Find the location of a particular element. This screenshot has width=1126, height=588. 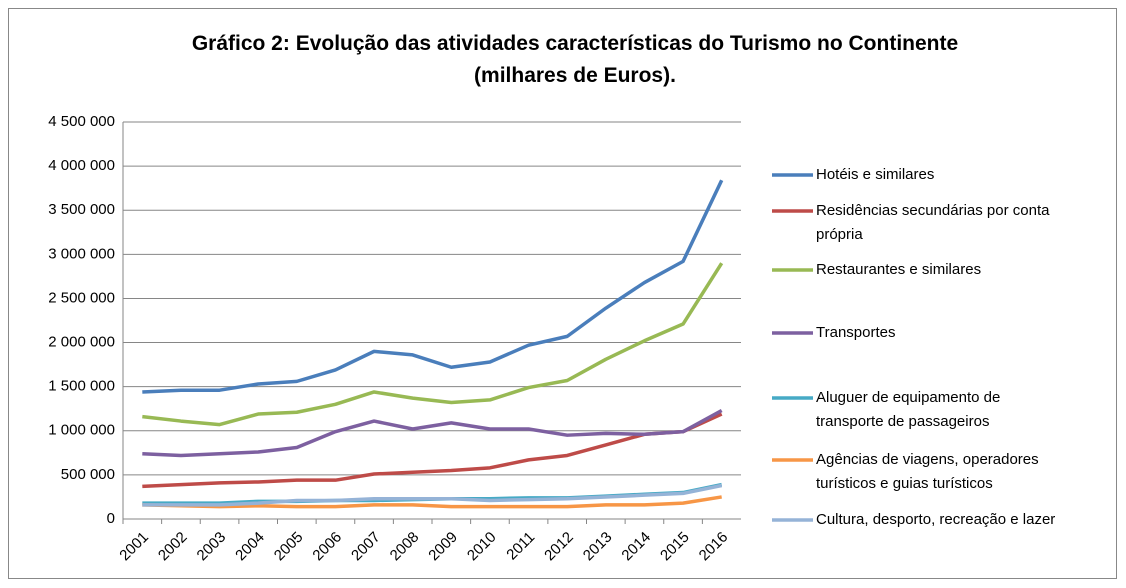

x-tick-label: 2001 is located at coordinates (134, 547).